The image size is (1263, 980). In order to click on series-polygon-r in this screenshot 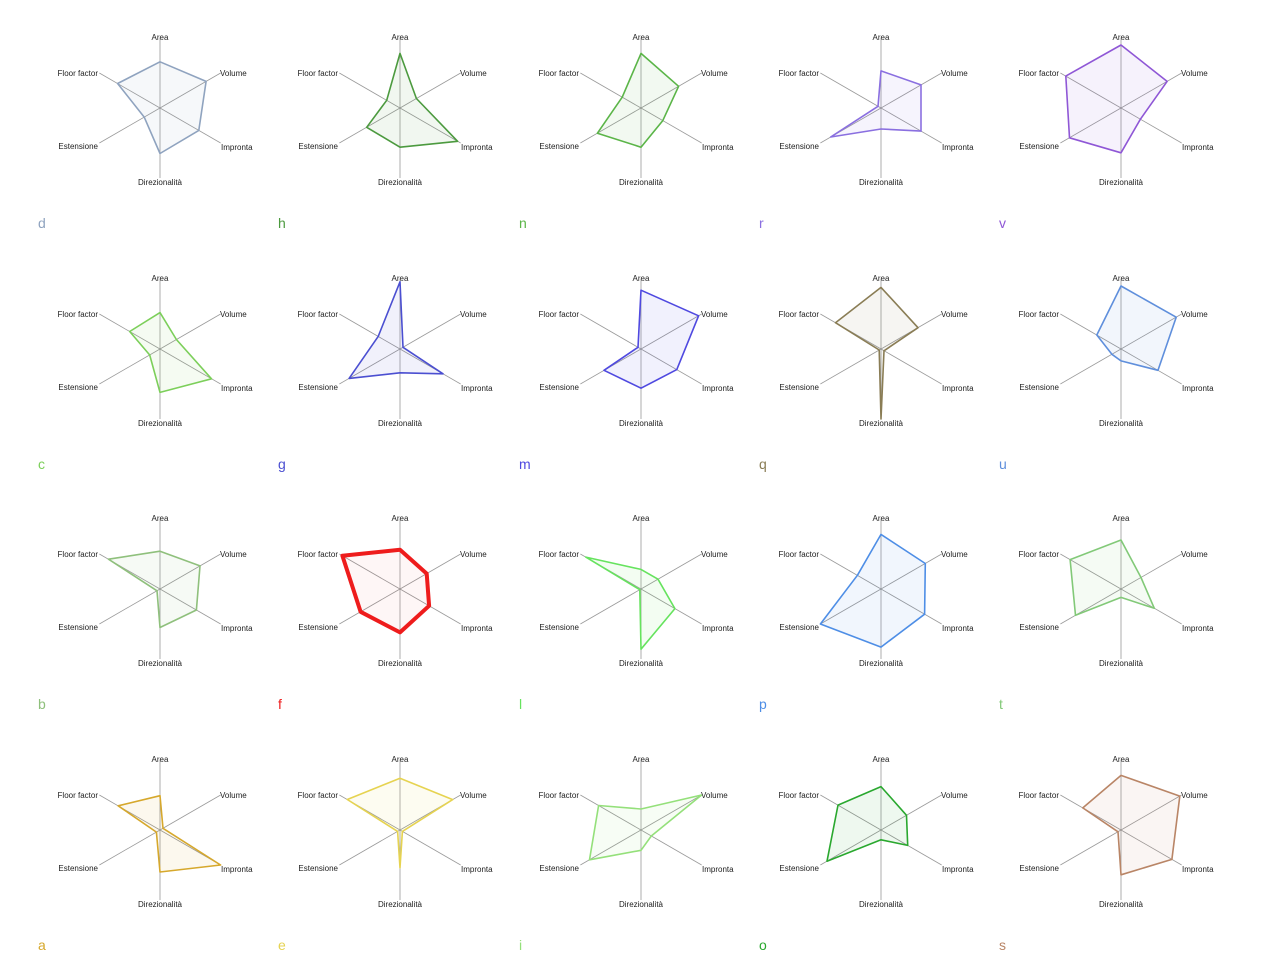, I will do `click(875, 104)`.